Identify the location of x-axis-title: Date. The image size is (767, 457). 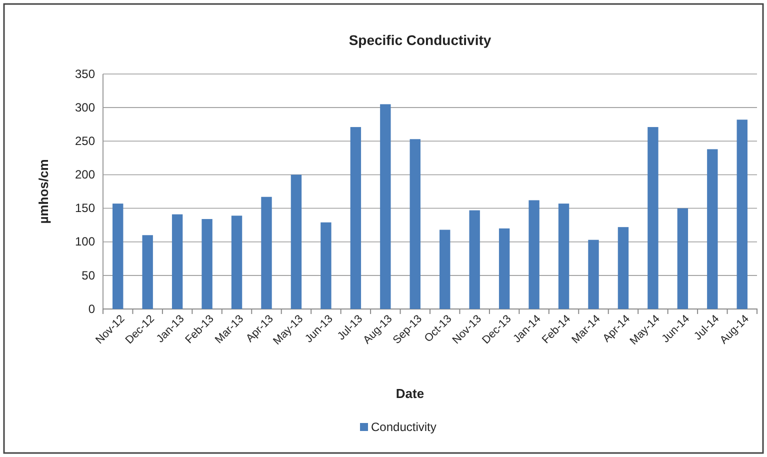
(410, 393).